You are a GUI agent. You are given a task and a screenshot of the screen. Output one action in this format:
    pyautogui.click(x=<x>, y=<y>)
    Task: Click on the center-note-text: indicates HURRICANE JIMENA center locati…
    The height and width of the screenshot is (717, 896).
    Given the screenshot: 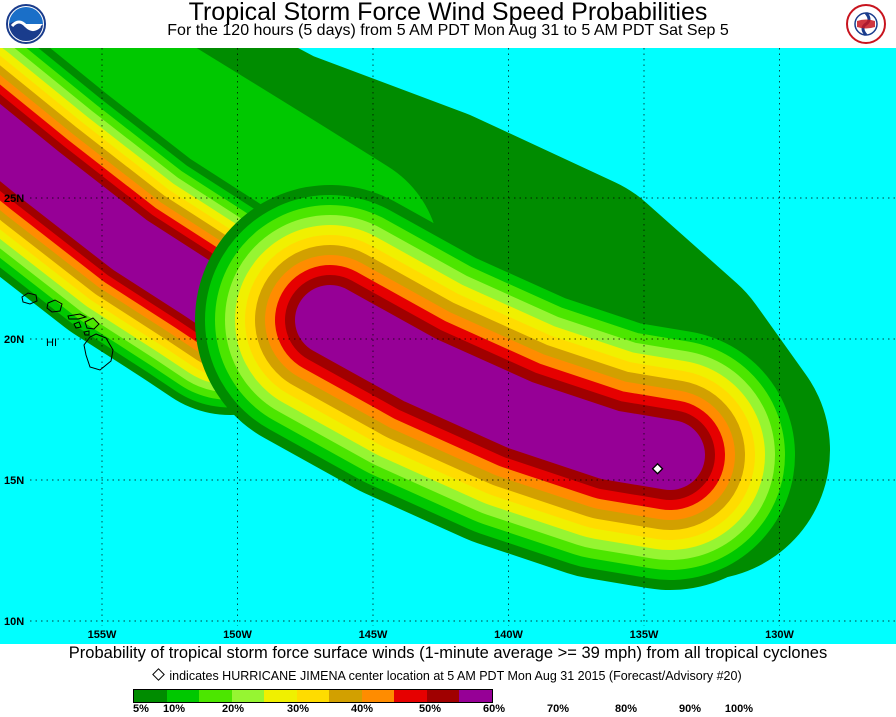 What is the action you would take?
    pyautogui.click(x=455, y=676)
    